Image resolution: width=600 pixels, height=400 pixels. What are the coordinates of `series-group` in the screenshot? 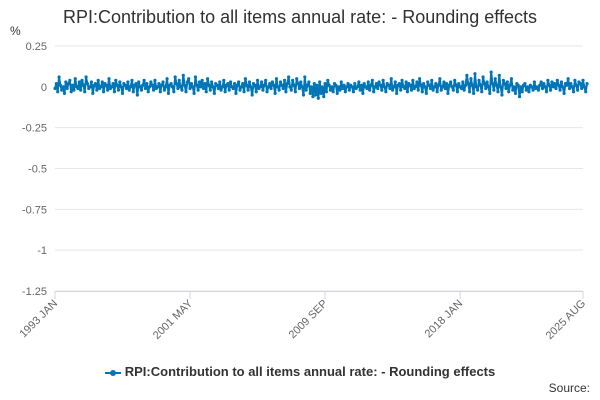 It's located at (321, 85).